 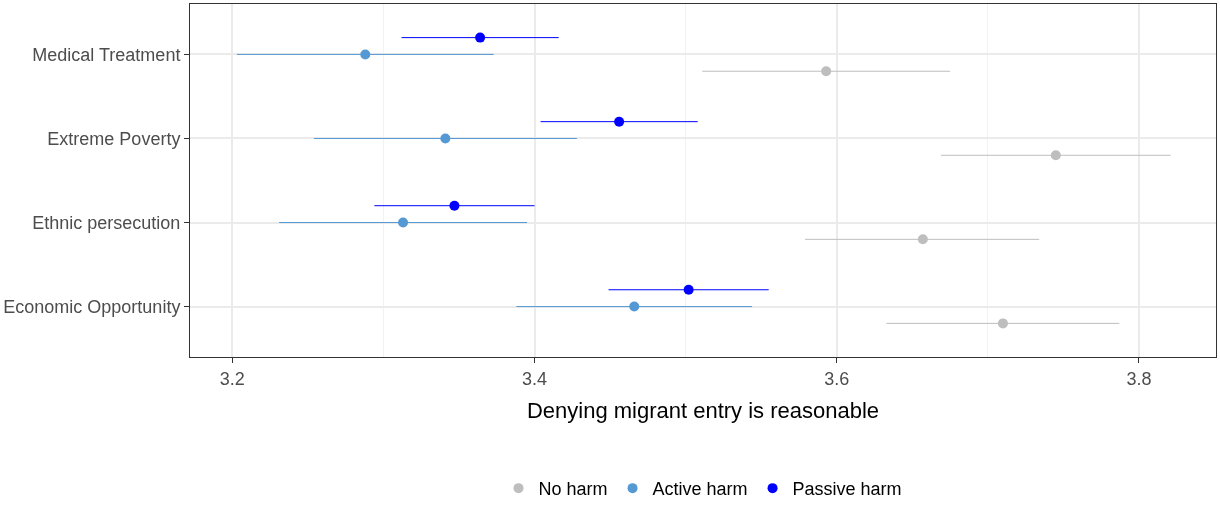 I want to click on x-tick-label: 3.6, so click(x=837, y=378).